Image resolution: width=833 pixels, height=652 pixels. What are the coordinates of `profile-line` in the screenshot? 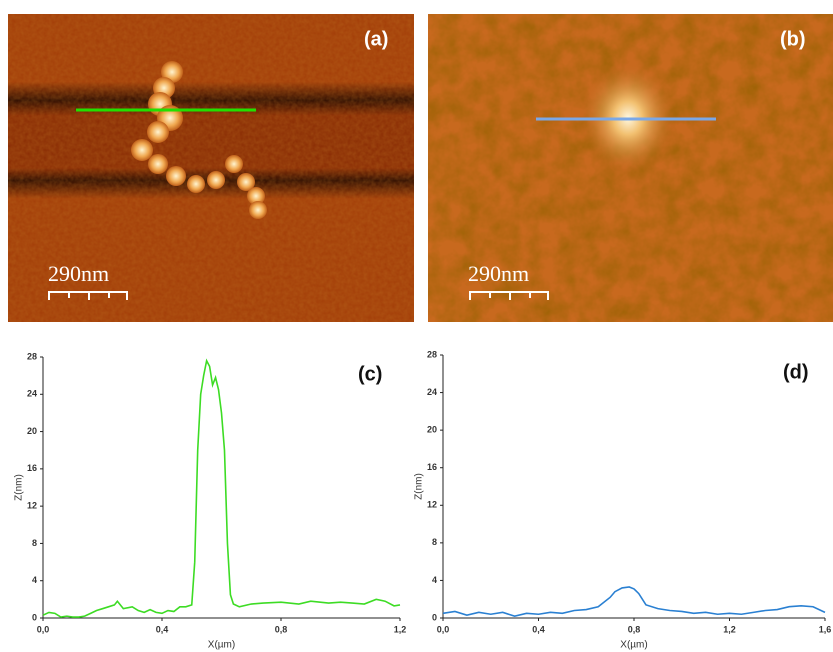 It's located at (634, 601).